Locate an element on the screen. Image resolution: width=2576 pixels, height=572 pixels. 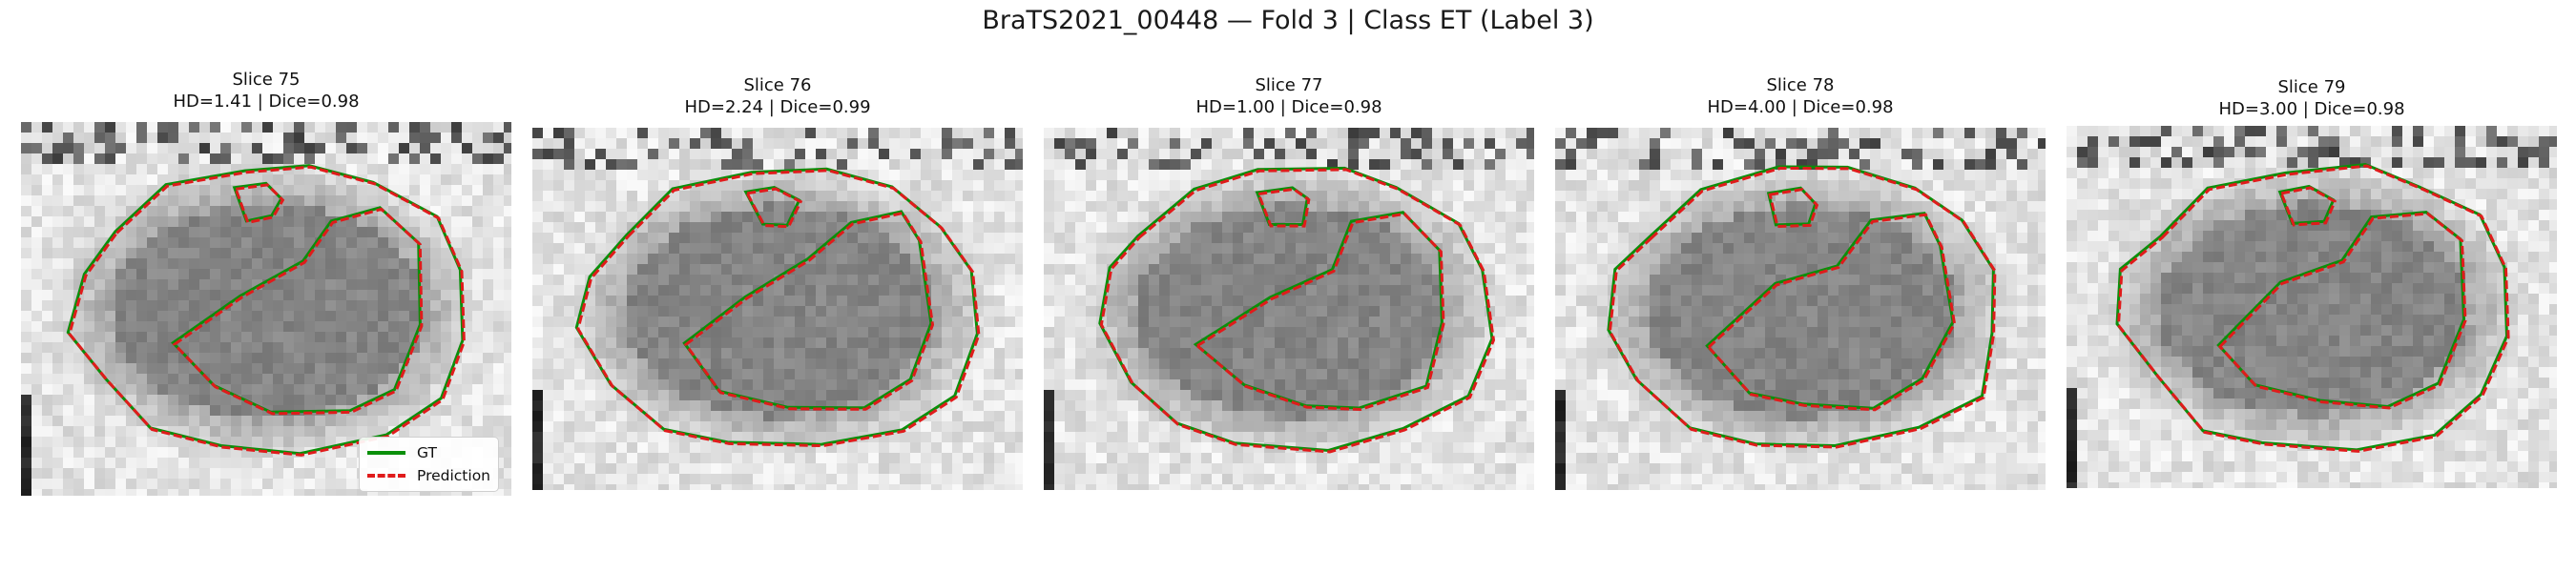
slice-metrics: HD=3.00 | Dice=0.98 is located at coordinates (2311, 109).